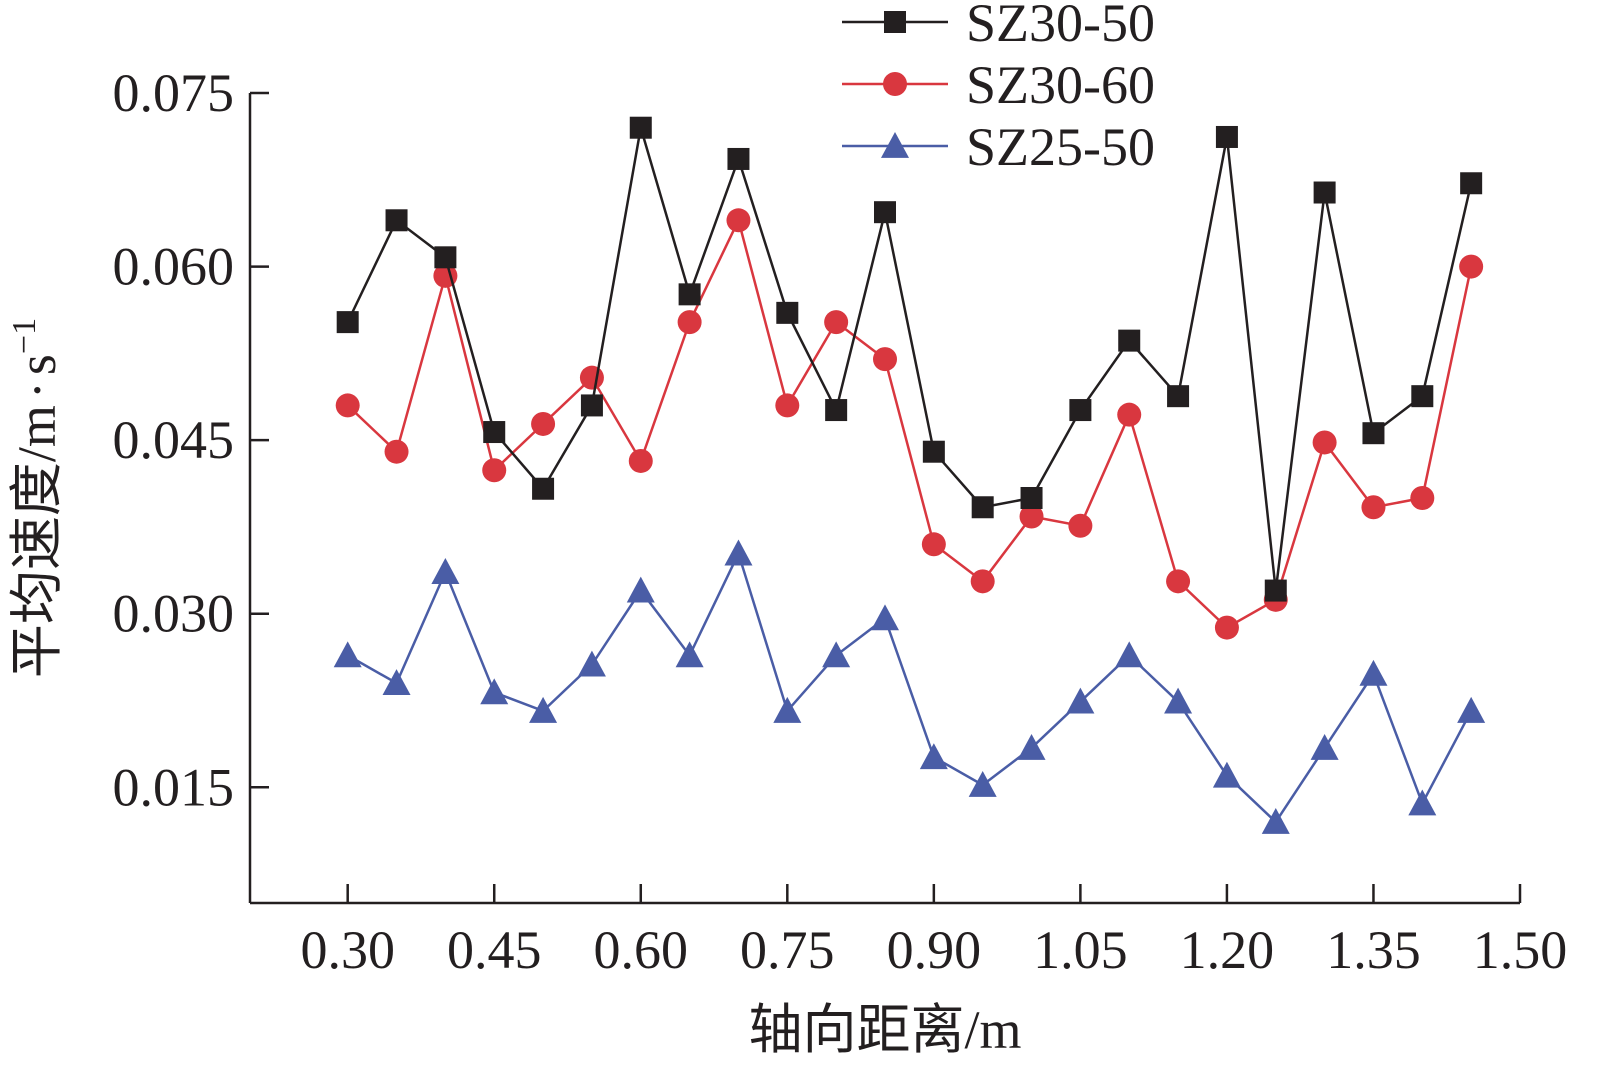 The height and width of the screenshot is (1078, 1605). Describe the element at coordinates (1060, 147) in the screenshot. I see `legend-label: SZ25-50` at that location.